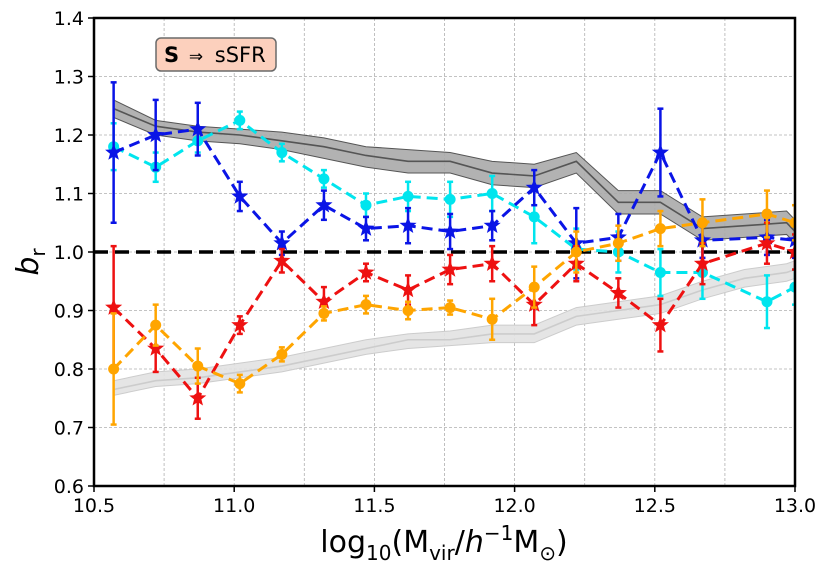  Describe the element at coordinates (343, 542) in the screenshot. I see `x-label-prefix: log` at that location.